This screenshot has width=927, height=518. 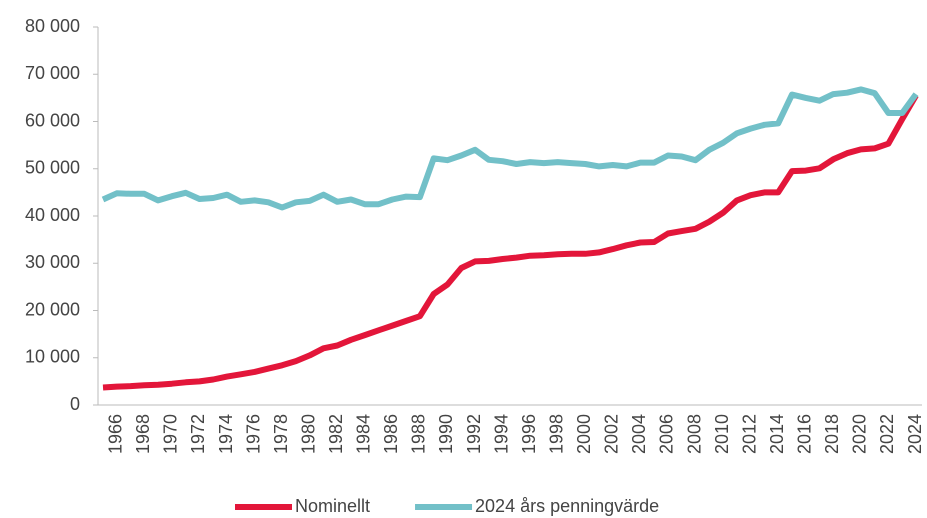 What do you see at coordinates (805, 434) in the screenshot?
I see `x-tick-label: 2016` at bounding box center [805, 434].